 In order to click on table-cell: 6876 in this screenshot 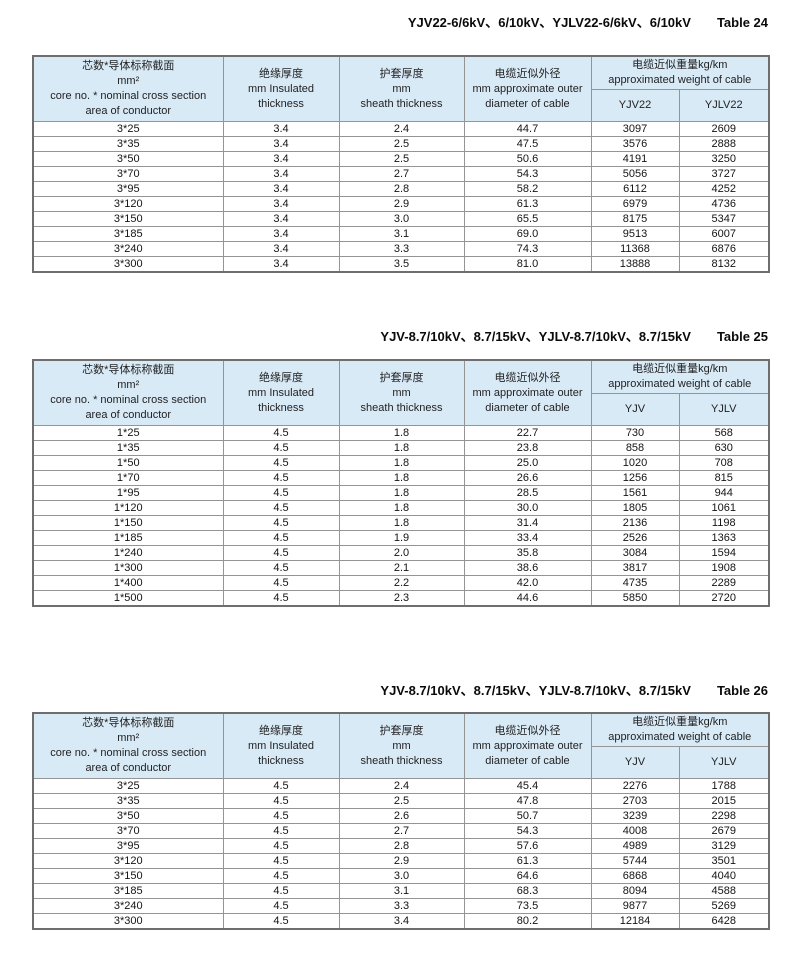, I will do `click(724, 249)`.